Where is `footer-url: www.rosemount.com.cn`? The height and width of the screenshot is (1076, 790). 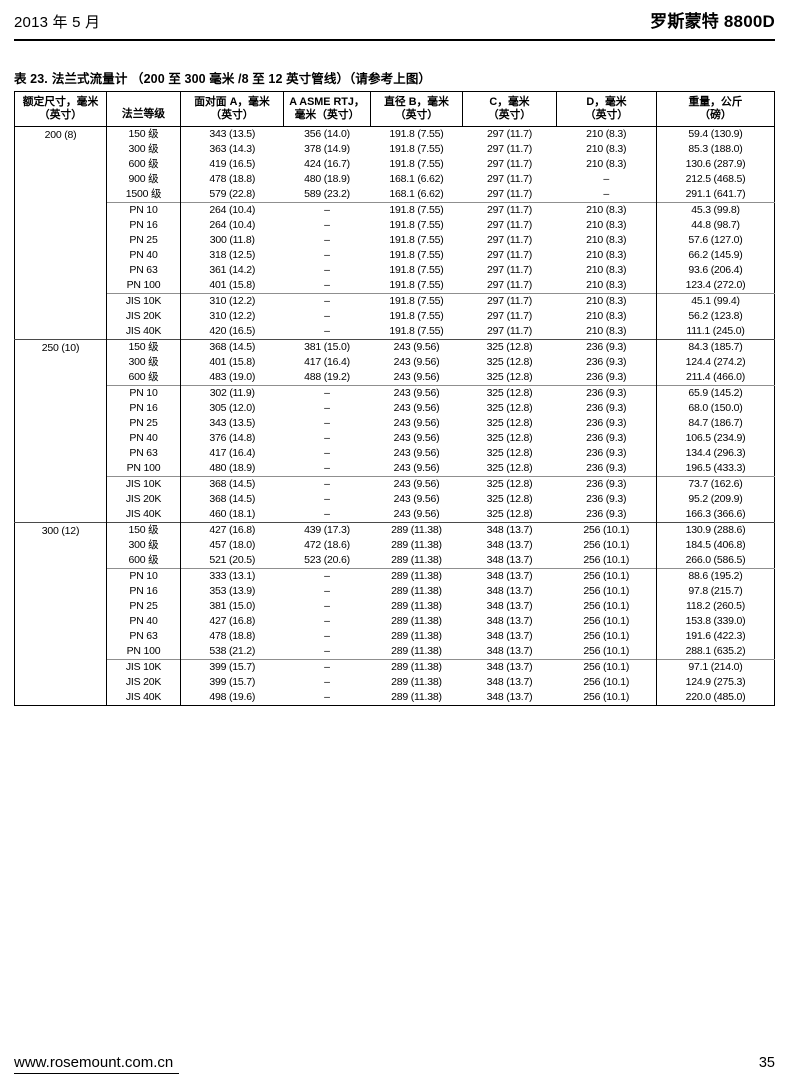
footer-url: www.rosemount.com.cn is located at coordinates (97, 1064).